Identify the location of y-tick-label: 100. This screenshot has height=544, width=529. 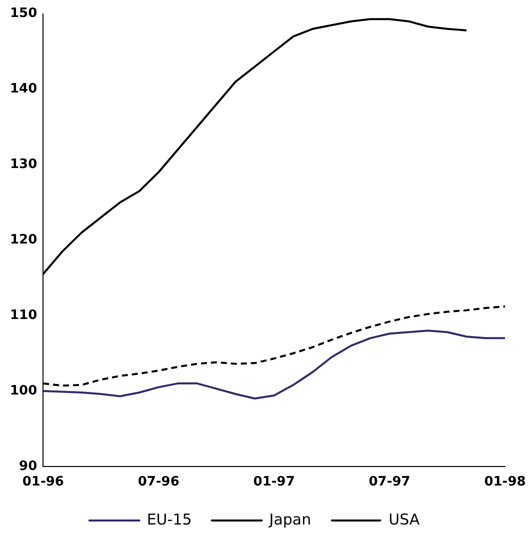
(24, 390).